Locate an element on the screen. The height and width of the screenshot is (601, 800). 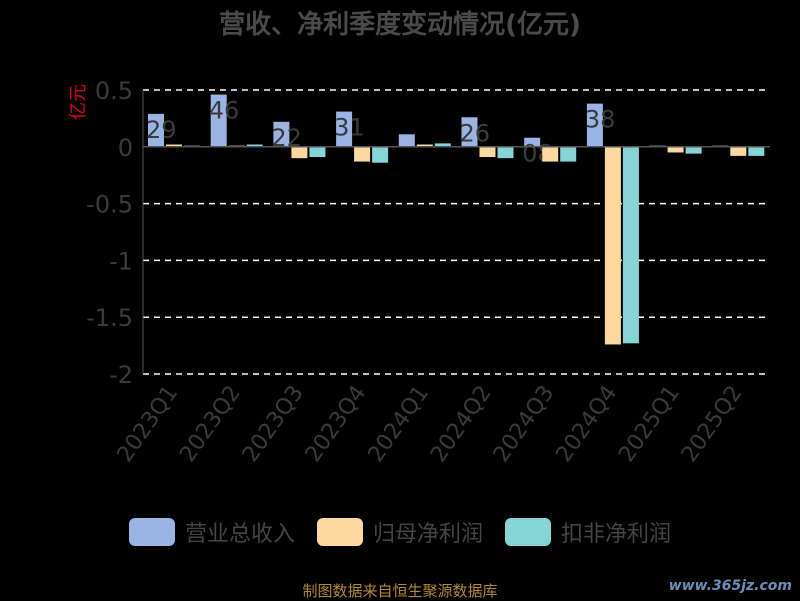
data-label: 26 is located at coordinates (475, 133).